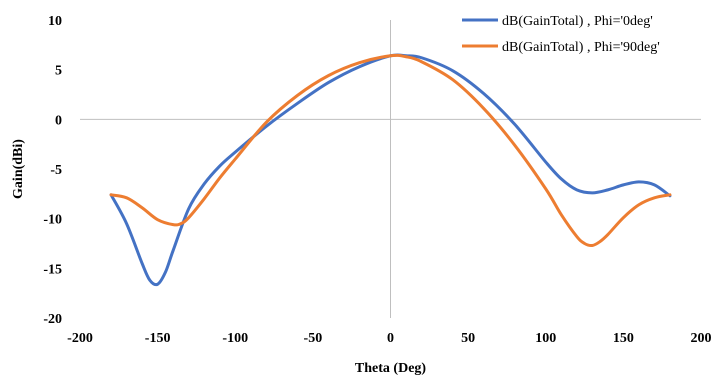 Image resolution: width=722 pixels, height=383 pixels. I want to click on y-tick-label: -15, so click(52, 269).